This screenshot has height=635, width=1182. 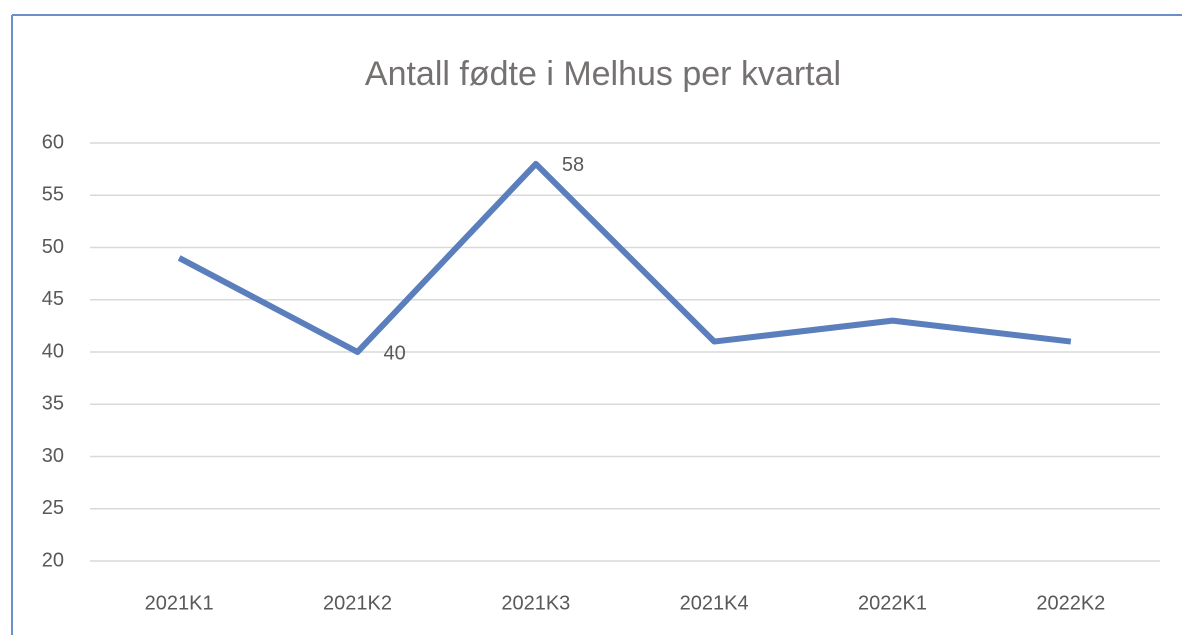 I want to click on y-tick-label: 50, so click(x=53, y=247).